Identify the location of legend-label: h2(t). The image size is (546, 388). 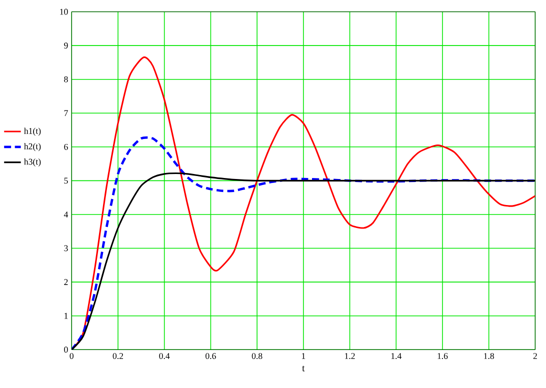
(32, 147).